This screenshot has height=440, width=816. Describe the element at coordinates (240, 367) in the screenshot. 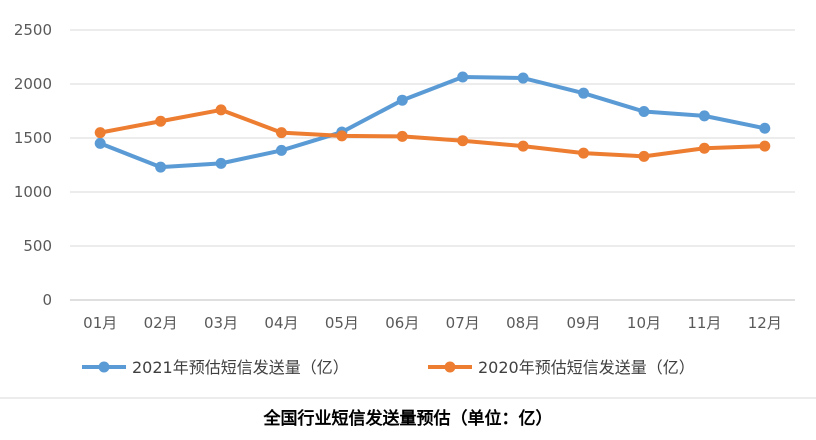

I see `legend-label: 2021年预估短信发送量（亿）` at that location.